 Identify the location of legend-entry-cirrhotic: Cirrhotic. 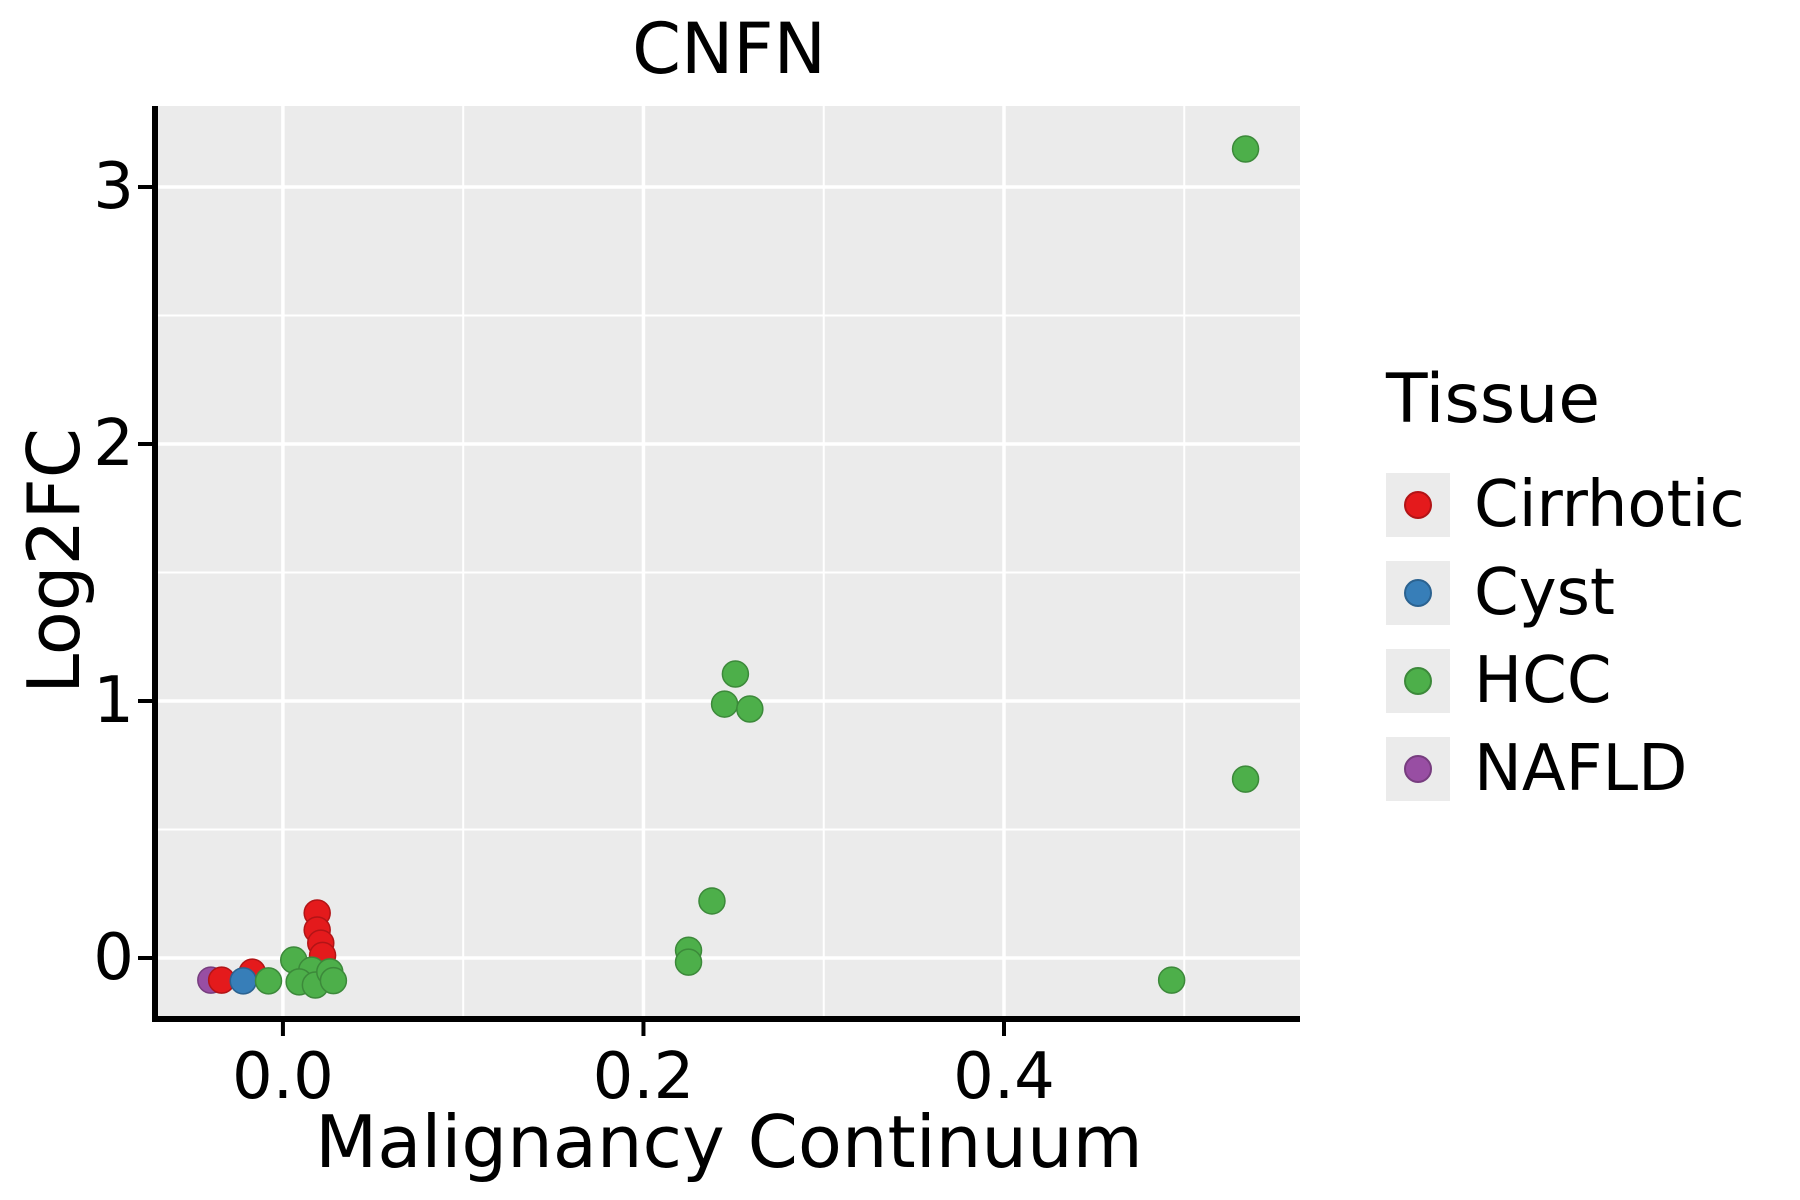
(1565, 505).